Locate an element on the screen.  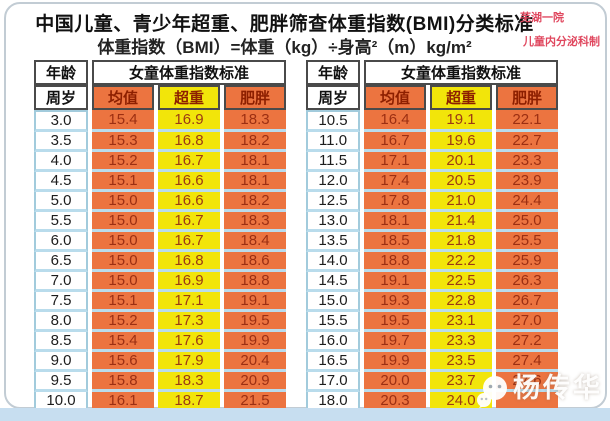
age-cell: 7.0 is located at coordinates (61, 282).